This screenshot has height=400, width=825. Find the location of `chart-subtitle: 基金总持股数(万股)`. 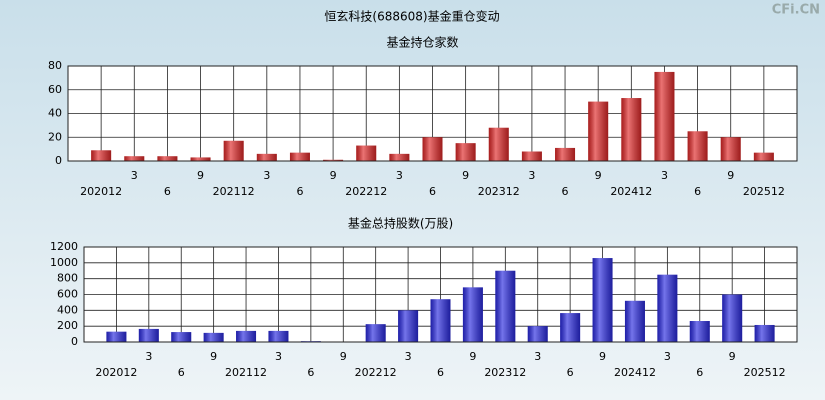

chart-subtitle: 基金总持股数(万股) is located at coordinates (400, 223).